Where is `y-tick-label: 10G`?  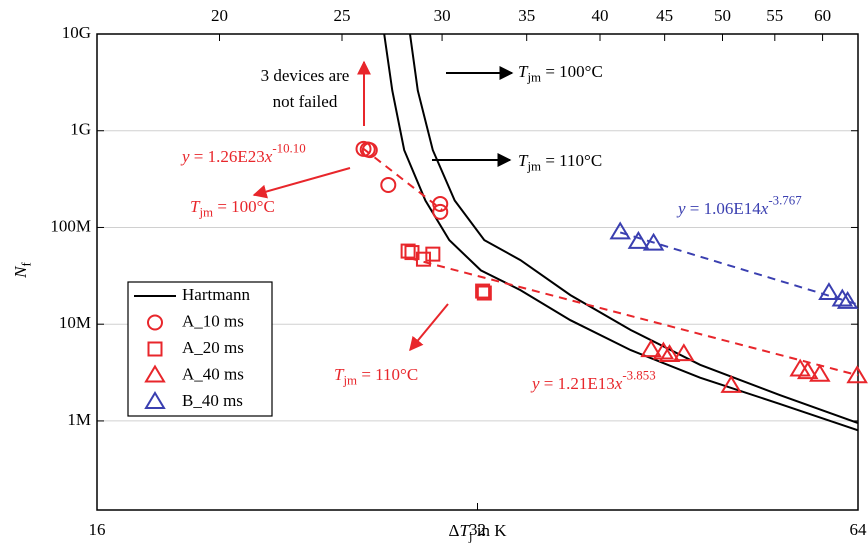 y-tick-label: 10G is located at coordinates (76, 32).